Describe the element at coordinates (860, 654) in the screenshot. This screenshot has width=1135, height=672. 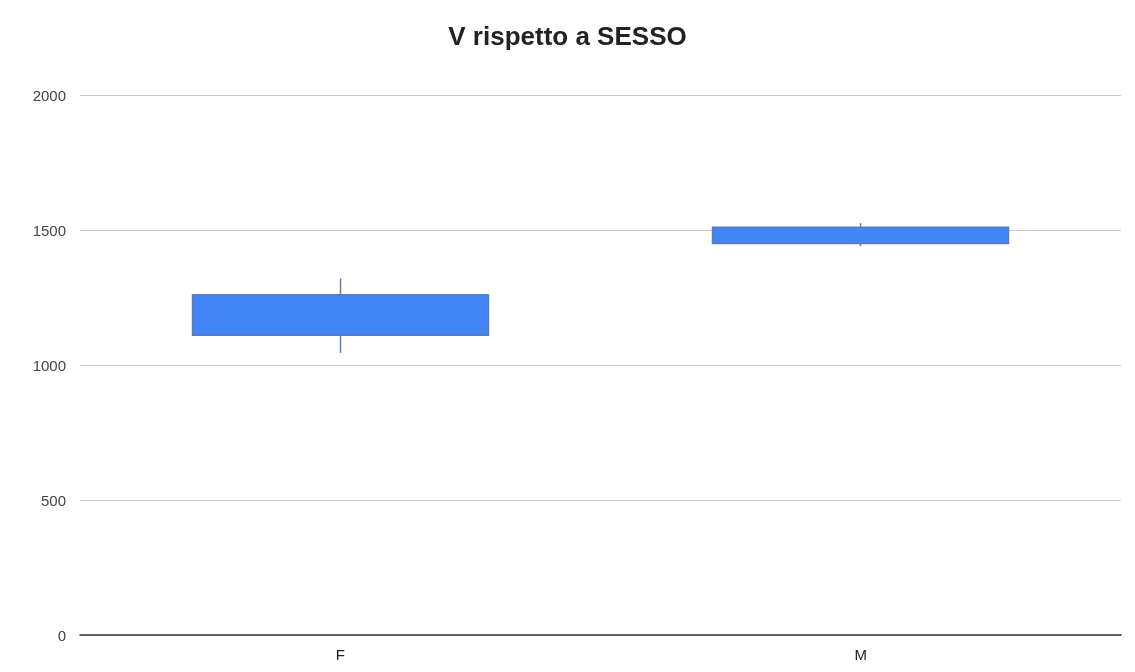
I see `x-tick-label: M` at that location.